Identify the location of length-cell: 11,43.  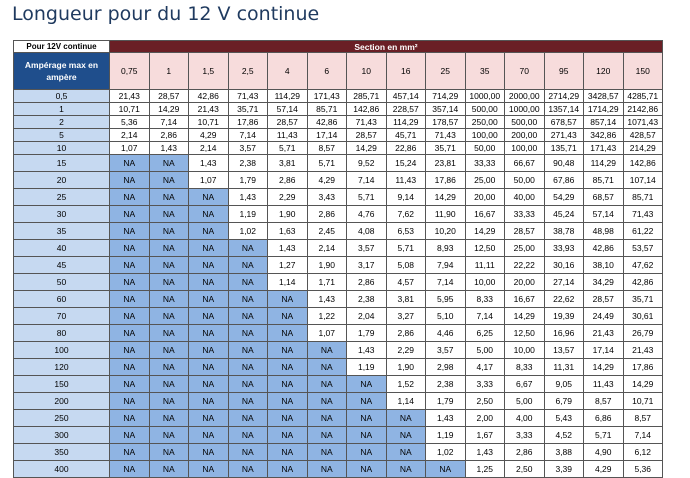
(287, 135).